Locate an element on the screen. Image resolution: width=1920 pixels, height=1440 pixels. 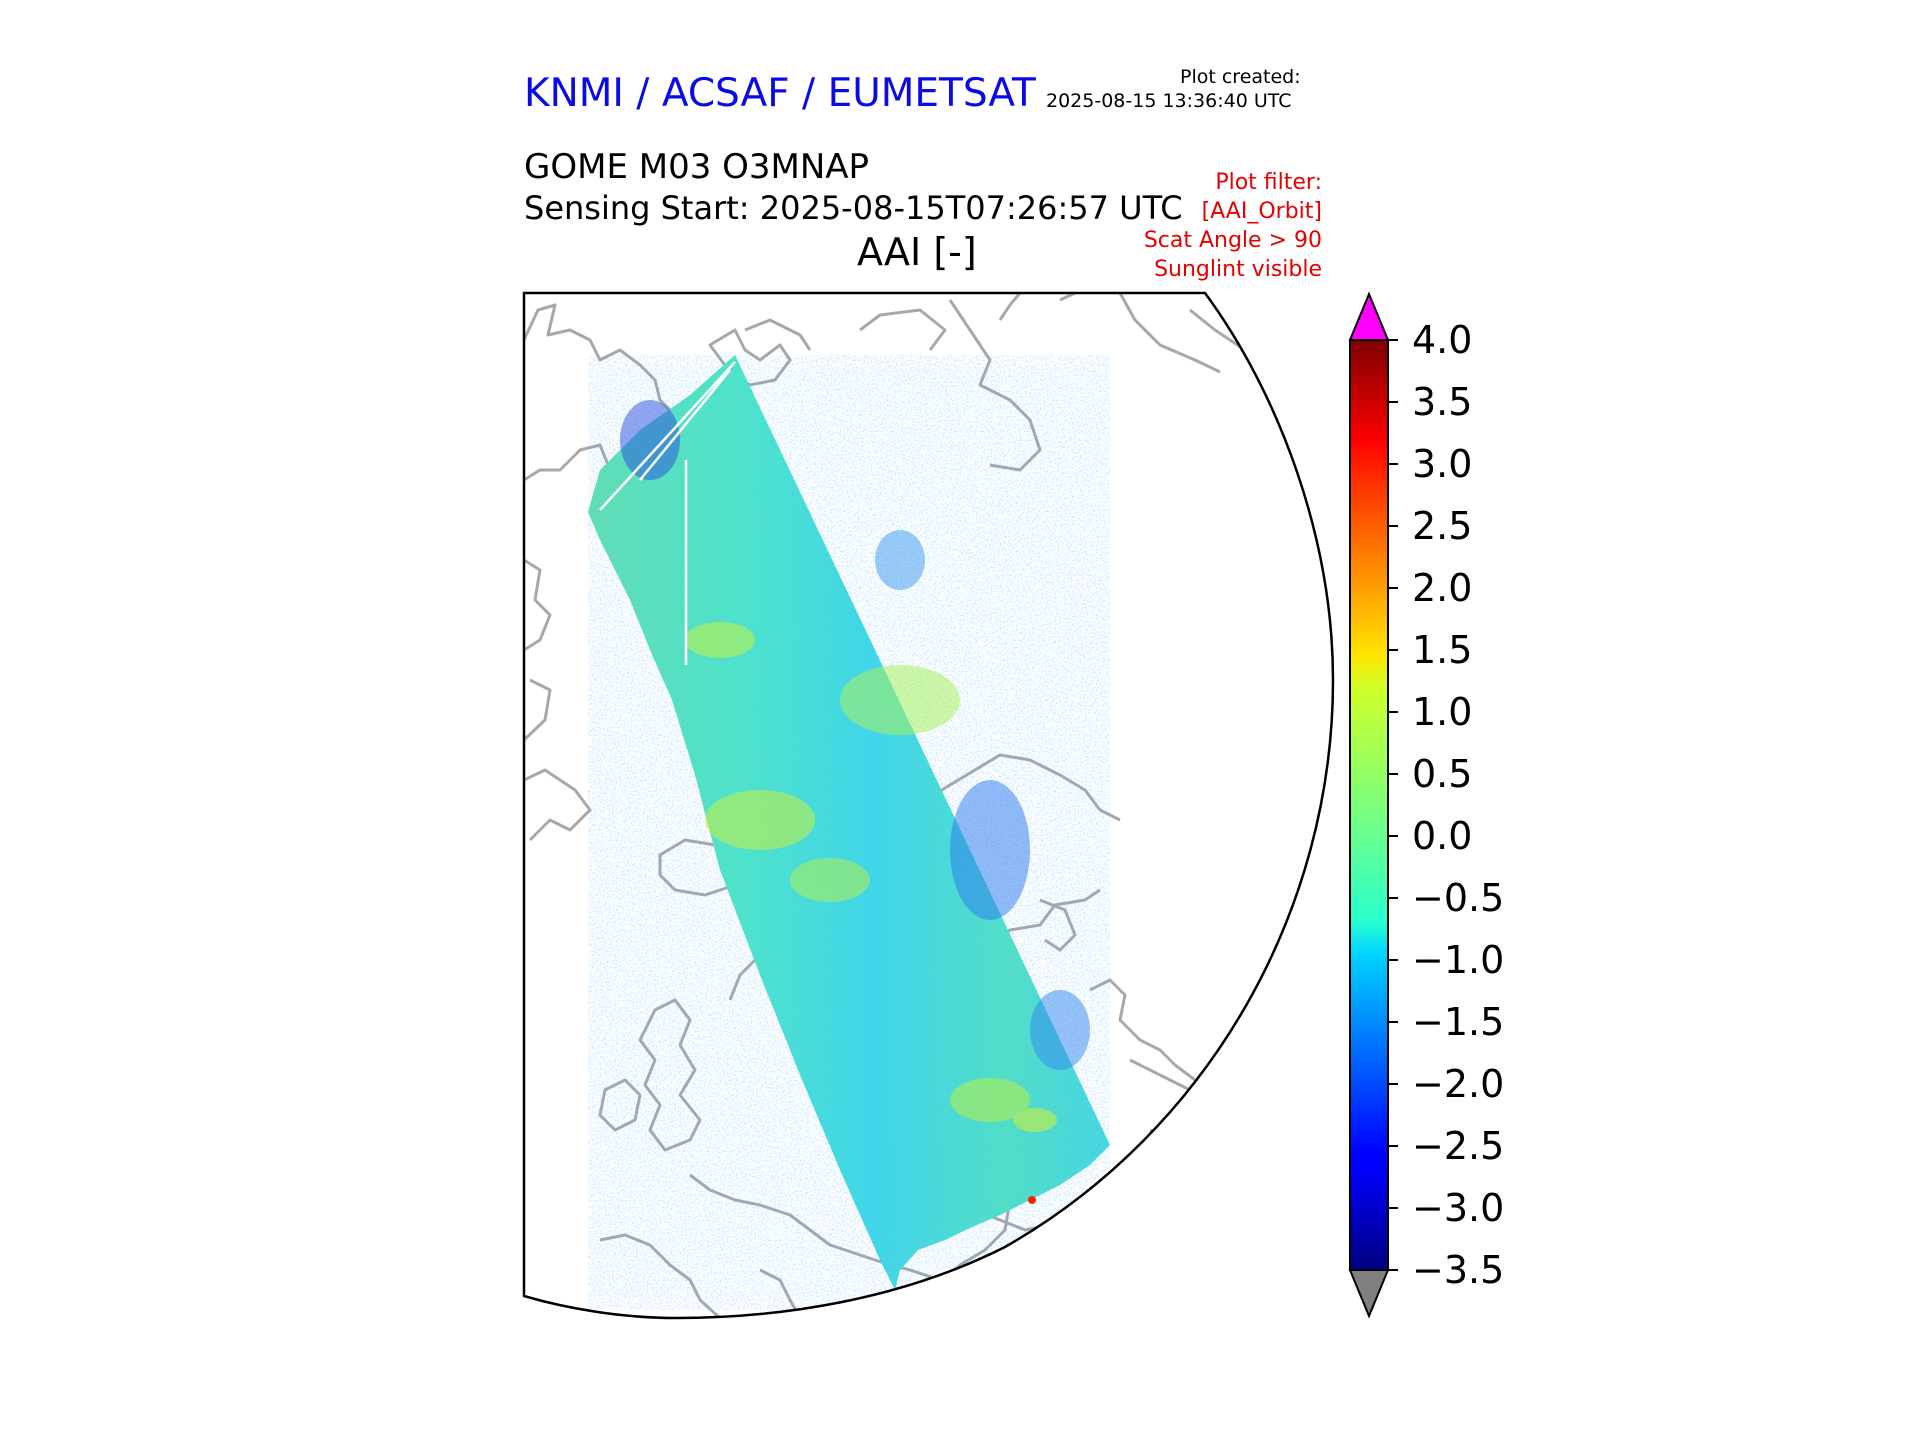
colorbar-tick-label: 0.0 is located at coordinates (1442, 836).